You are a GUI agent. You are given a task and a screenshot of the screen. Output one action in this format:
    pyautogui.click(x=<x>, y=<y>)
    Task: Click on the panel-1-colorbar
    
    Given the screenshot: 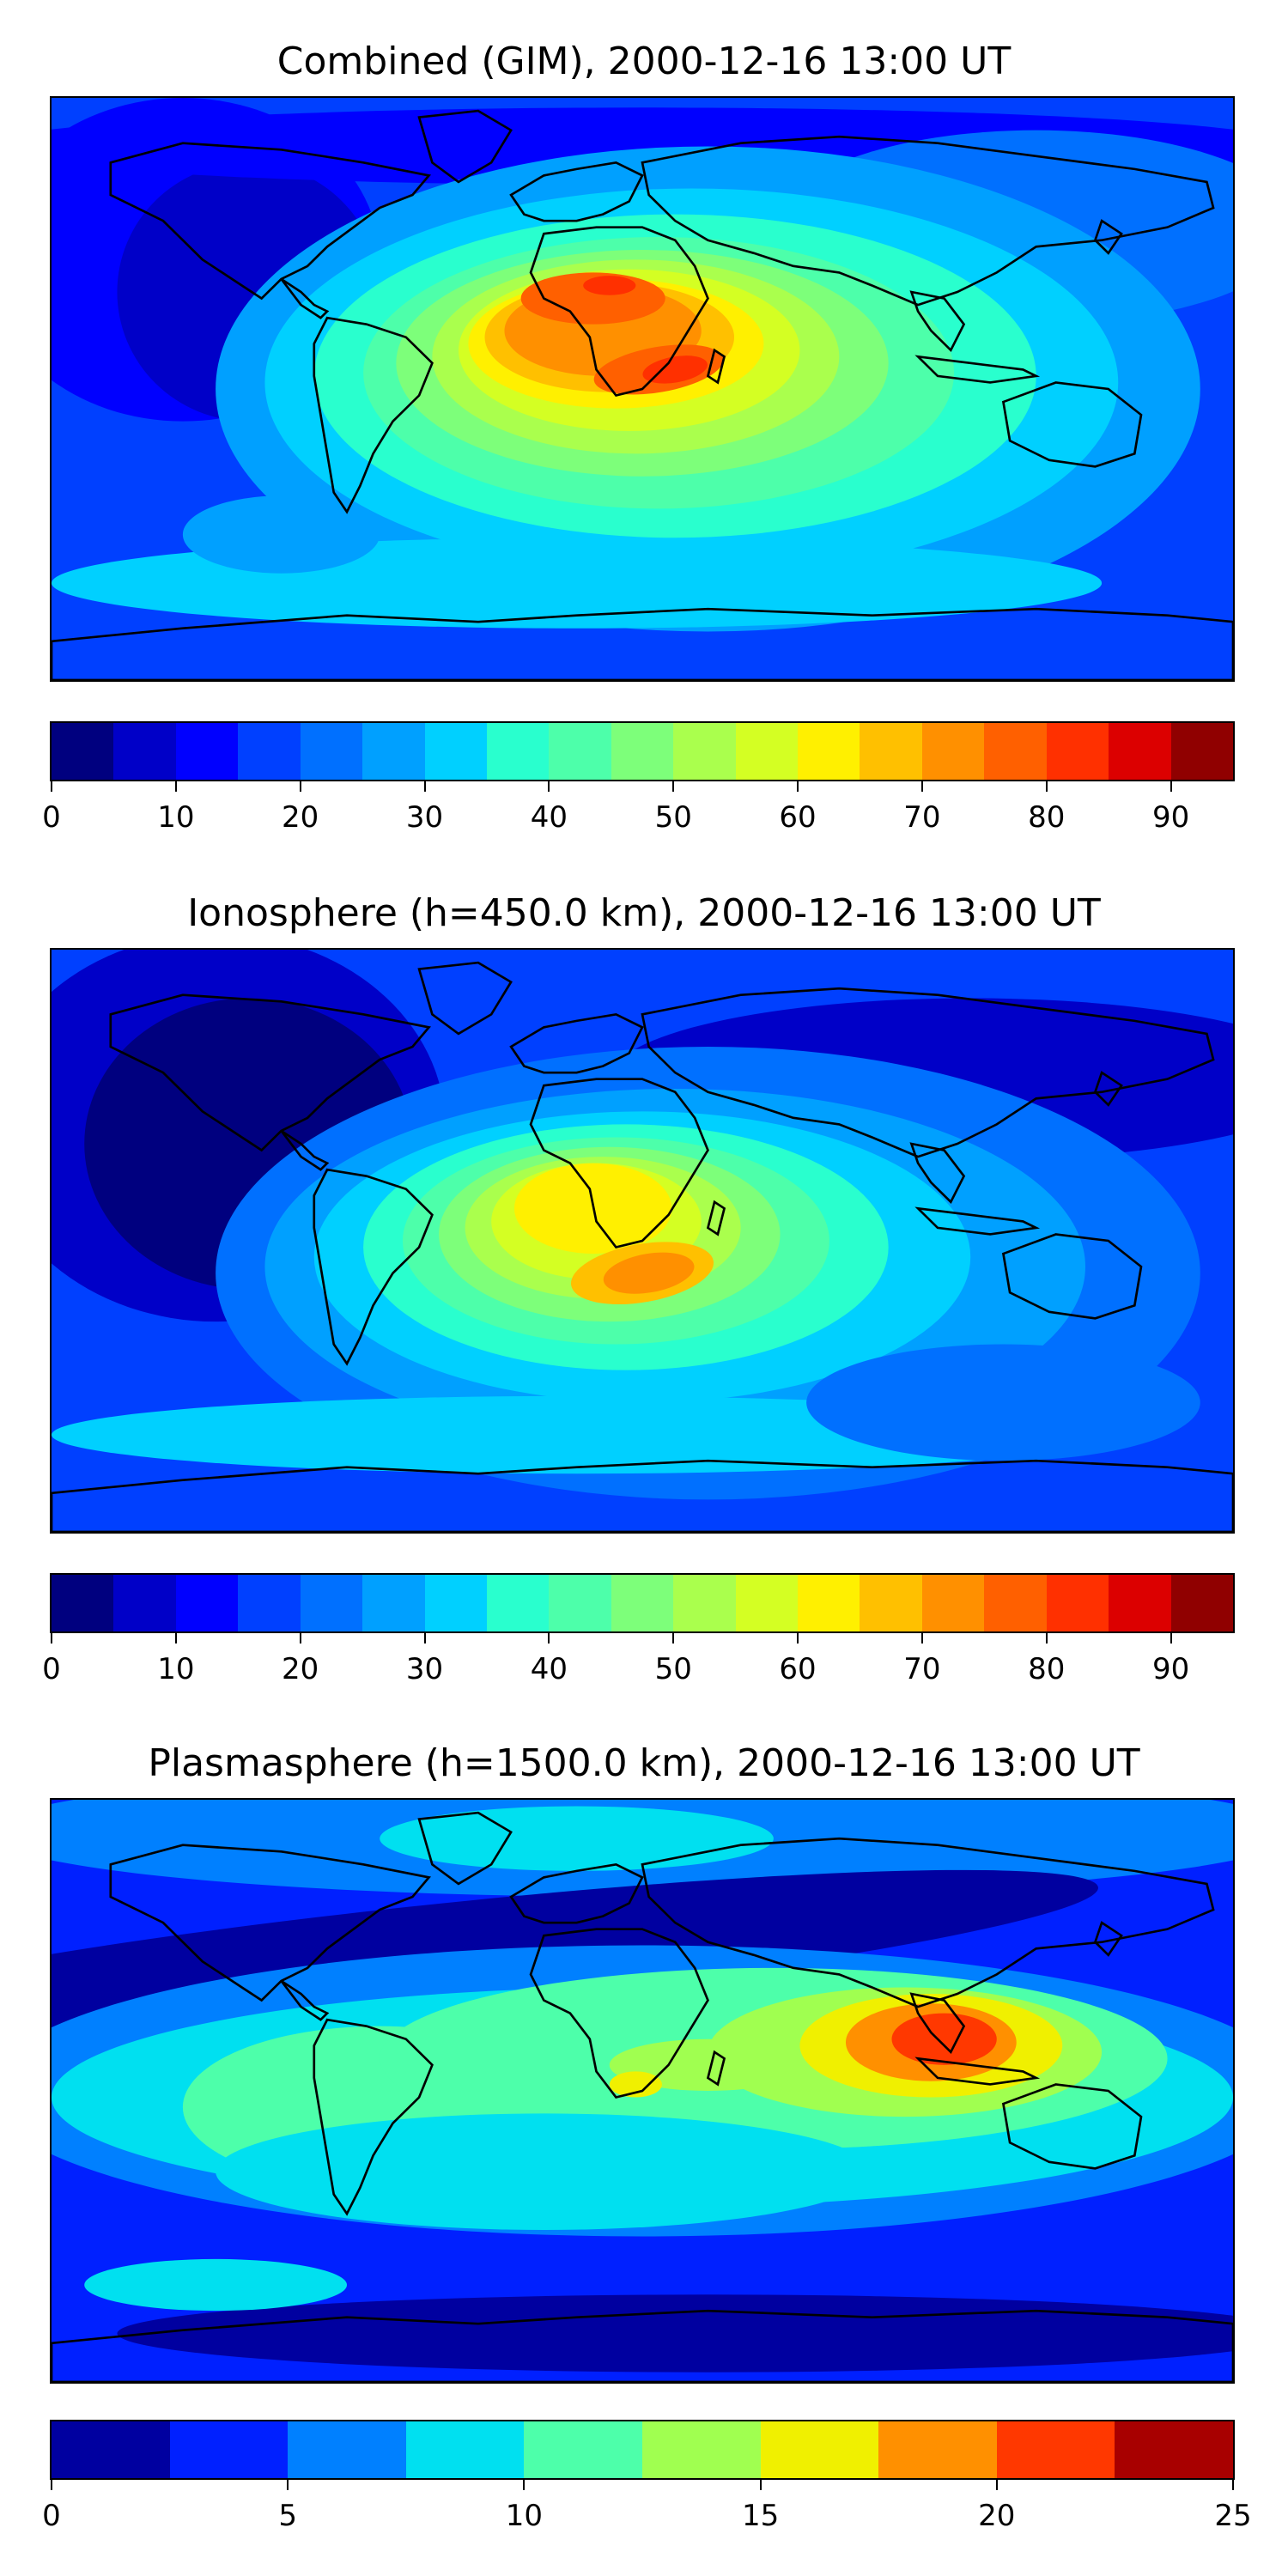 What is the action you would take?
    pyautogui.click(x=642, y=751)
    